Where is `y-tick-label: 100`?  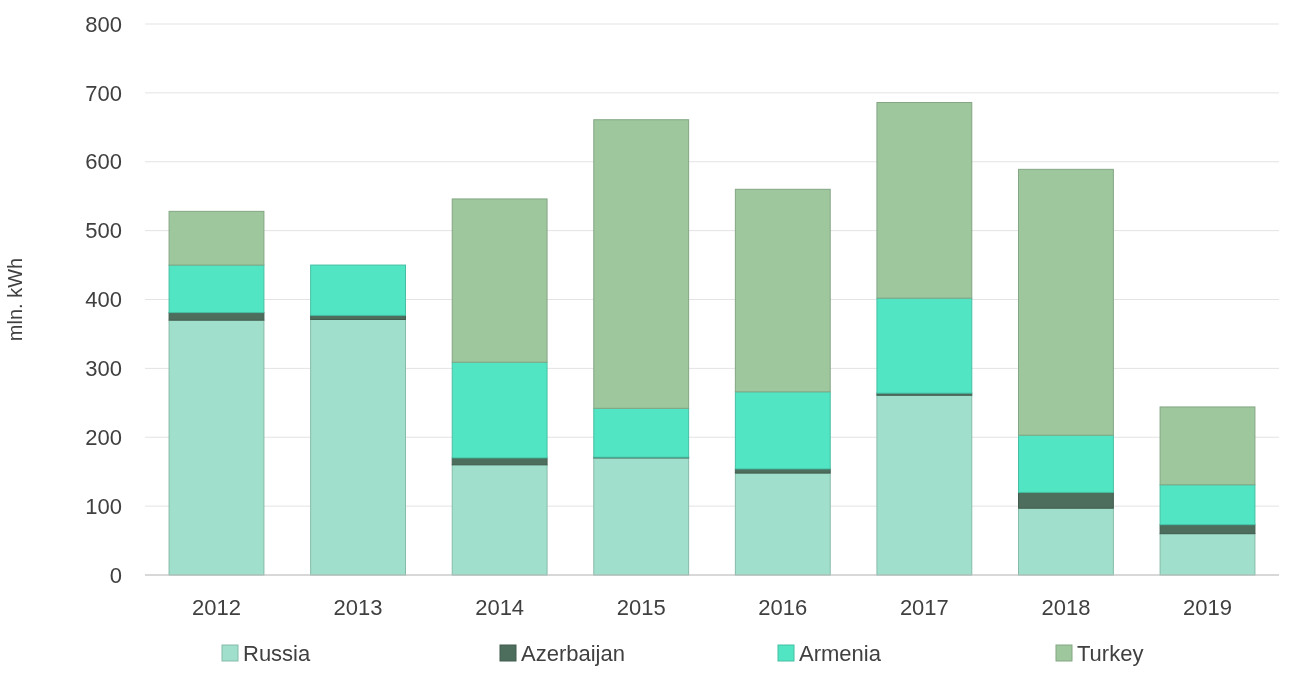
y-tick-label: 100 is located at coordinates (103, 506).